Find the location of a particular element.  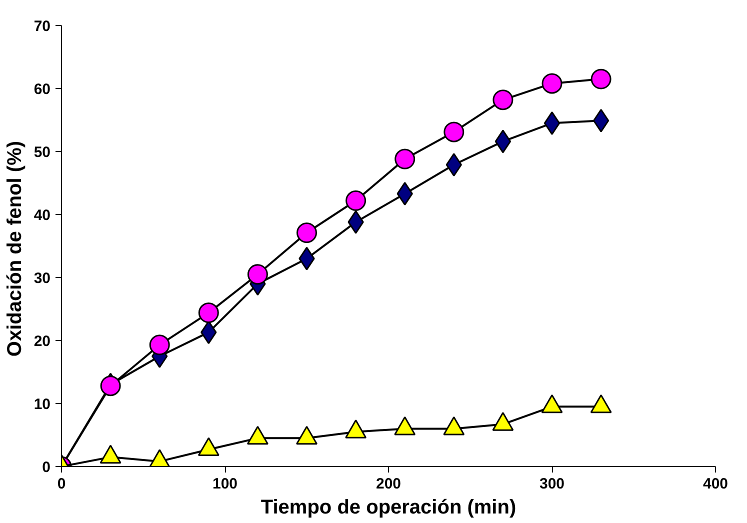

y-axis-title: Oxidación de fenol (%) is located at coordinates (15, 248).